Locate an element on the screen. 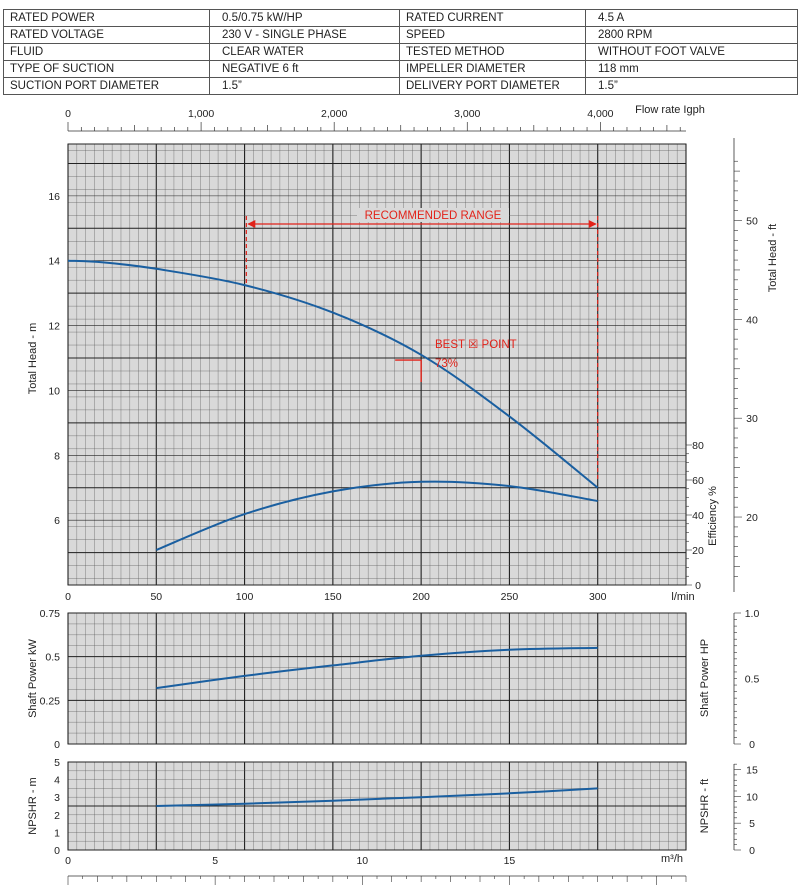  eff-tick-label: 60 is located at coordinates (698, 481).